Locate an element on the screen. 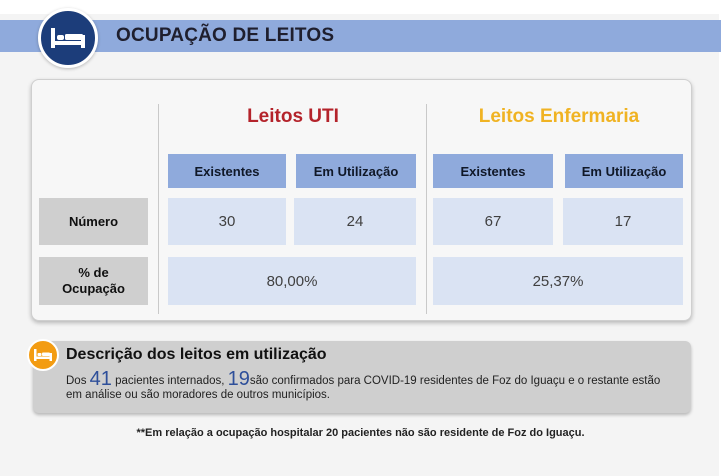 The height and width of the screenshot is (476, 721). enfermaria-em-uso-header: Em Utilização is located at coordinates (624, 171).